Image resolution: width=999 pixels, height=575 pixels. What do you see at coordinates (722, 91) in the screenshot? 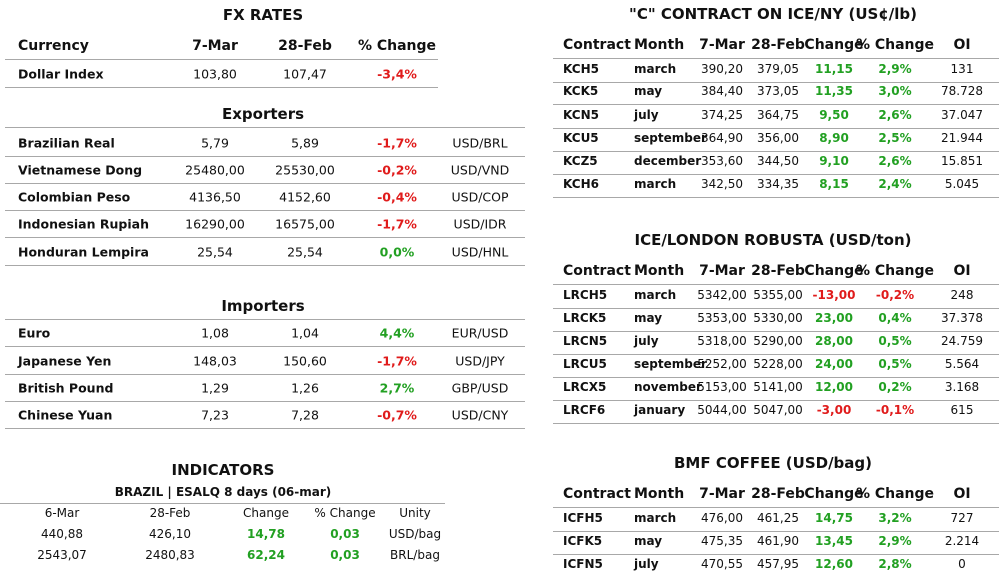
I see `cell: 384,40` at bounding box center [722, 91].